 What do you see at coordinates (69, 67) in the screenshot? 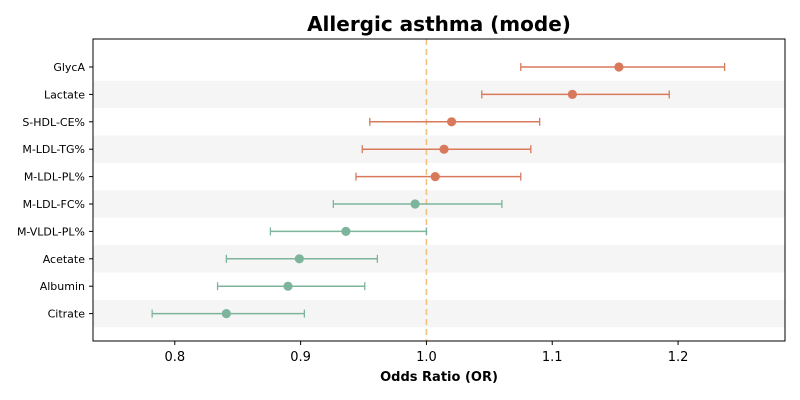
I see `y-tick-label: GlycA` at bounding box center [69, 67].